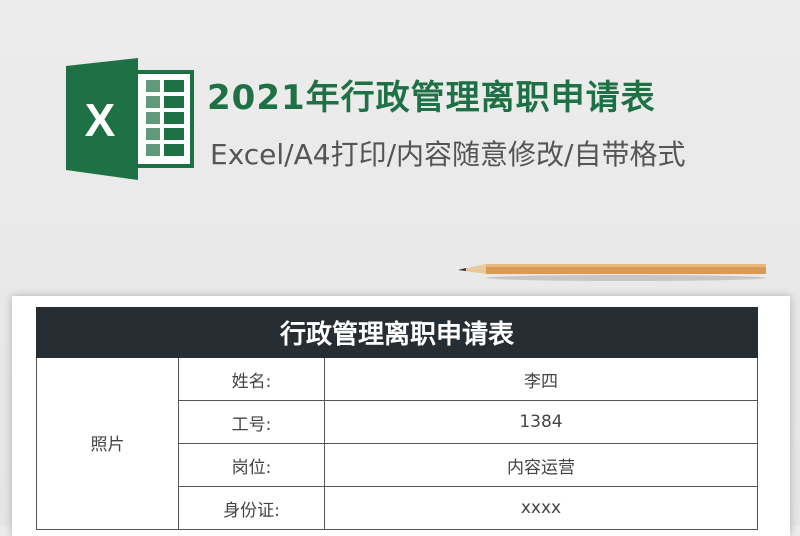 Image resolution: width=800 pixels, height=536 pixels. I want to click on page-title: 2021年行政管理离职申请表, so click(431, 98).